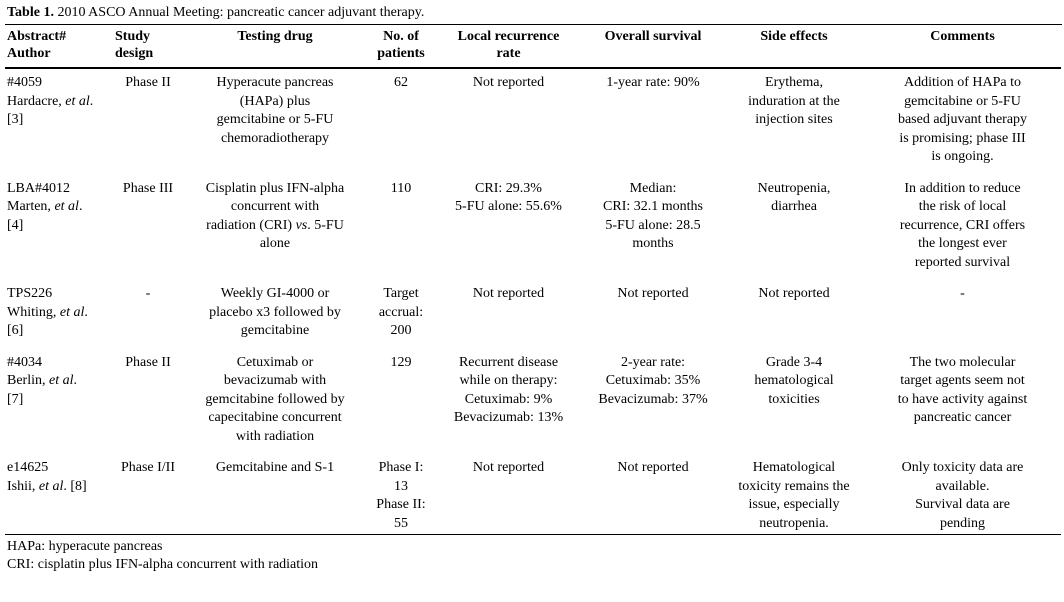 This screenshot has width=1064, height=602. I want to click on cell-no-of-patients: 110, so click(401, 188).